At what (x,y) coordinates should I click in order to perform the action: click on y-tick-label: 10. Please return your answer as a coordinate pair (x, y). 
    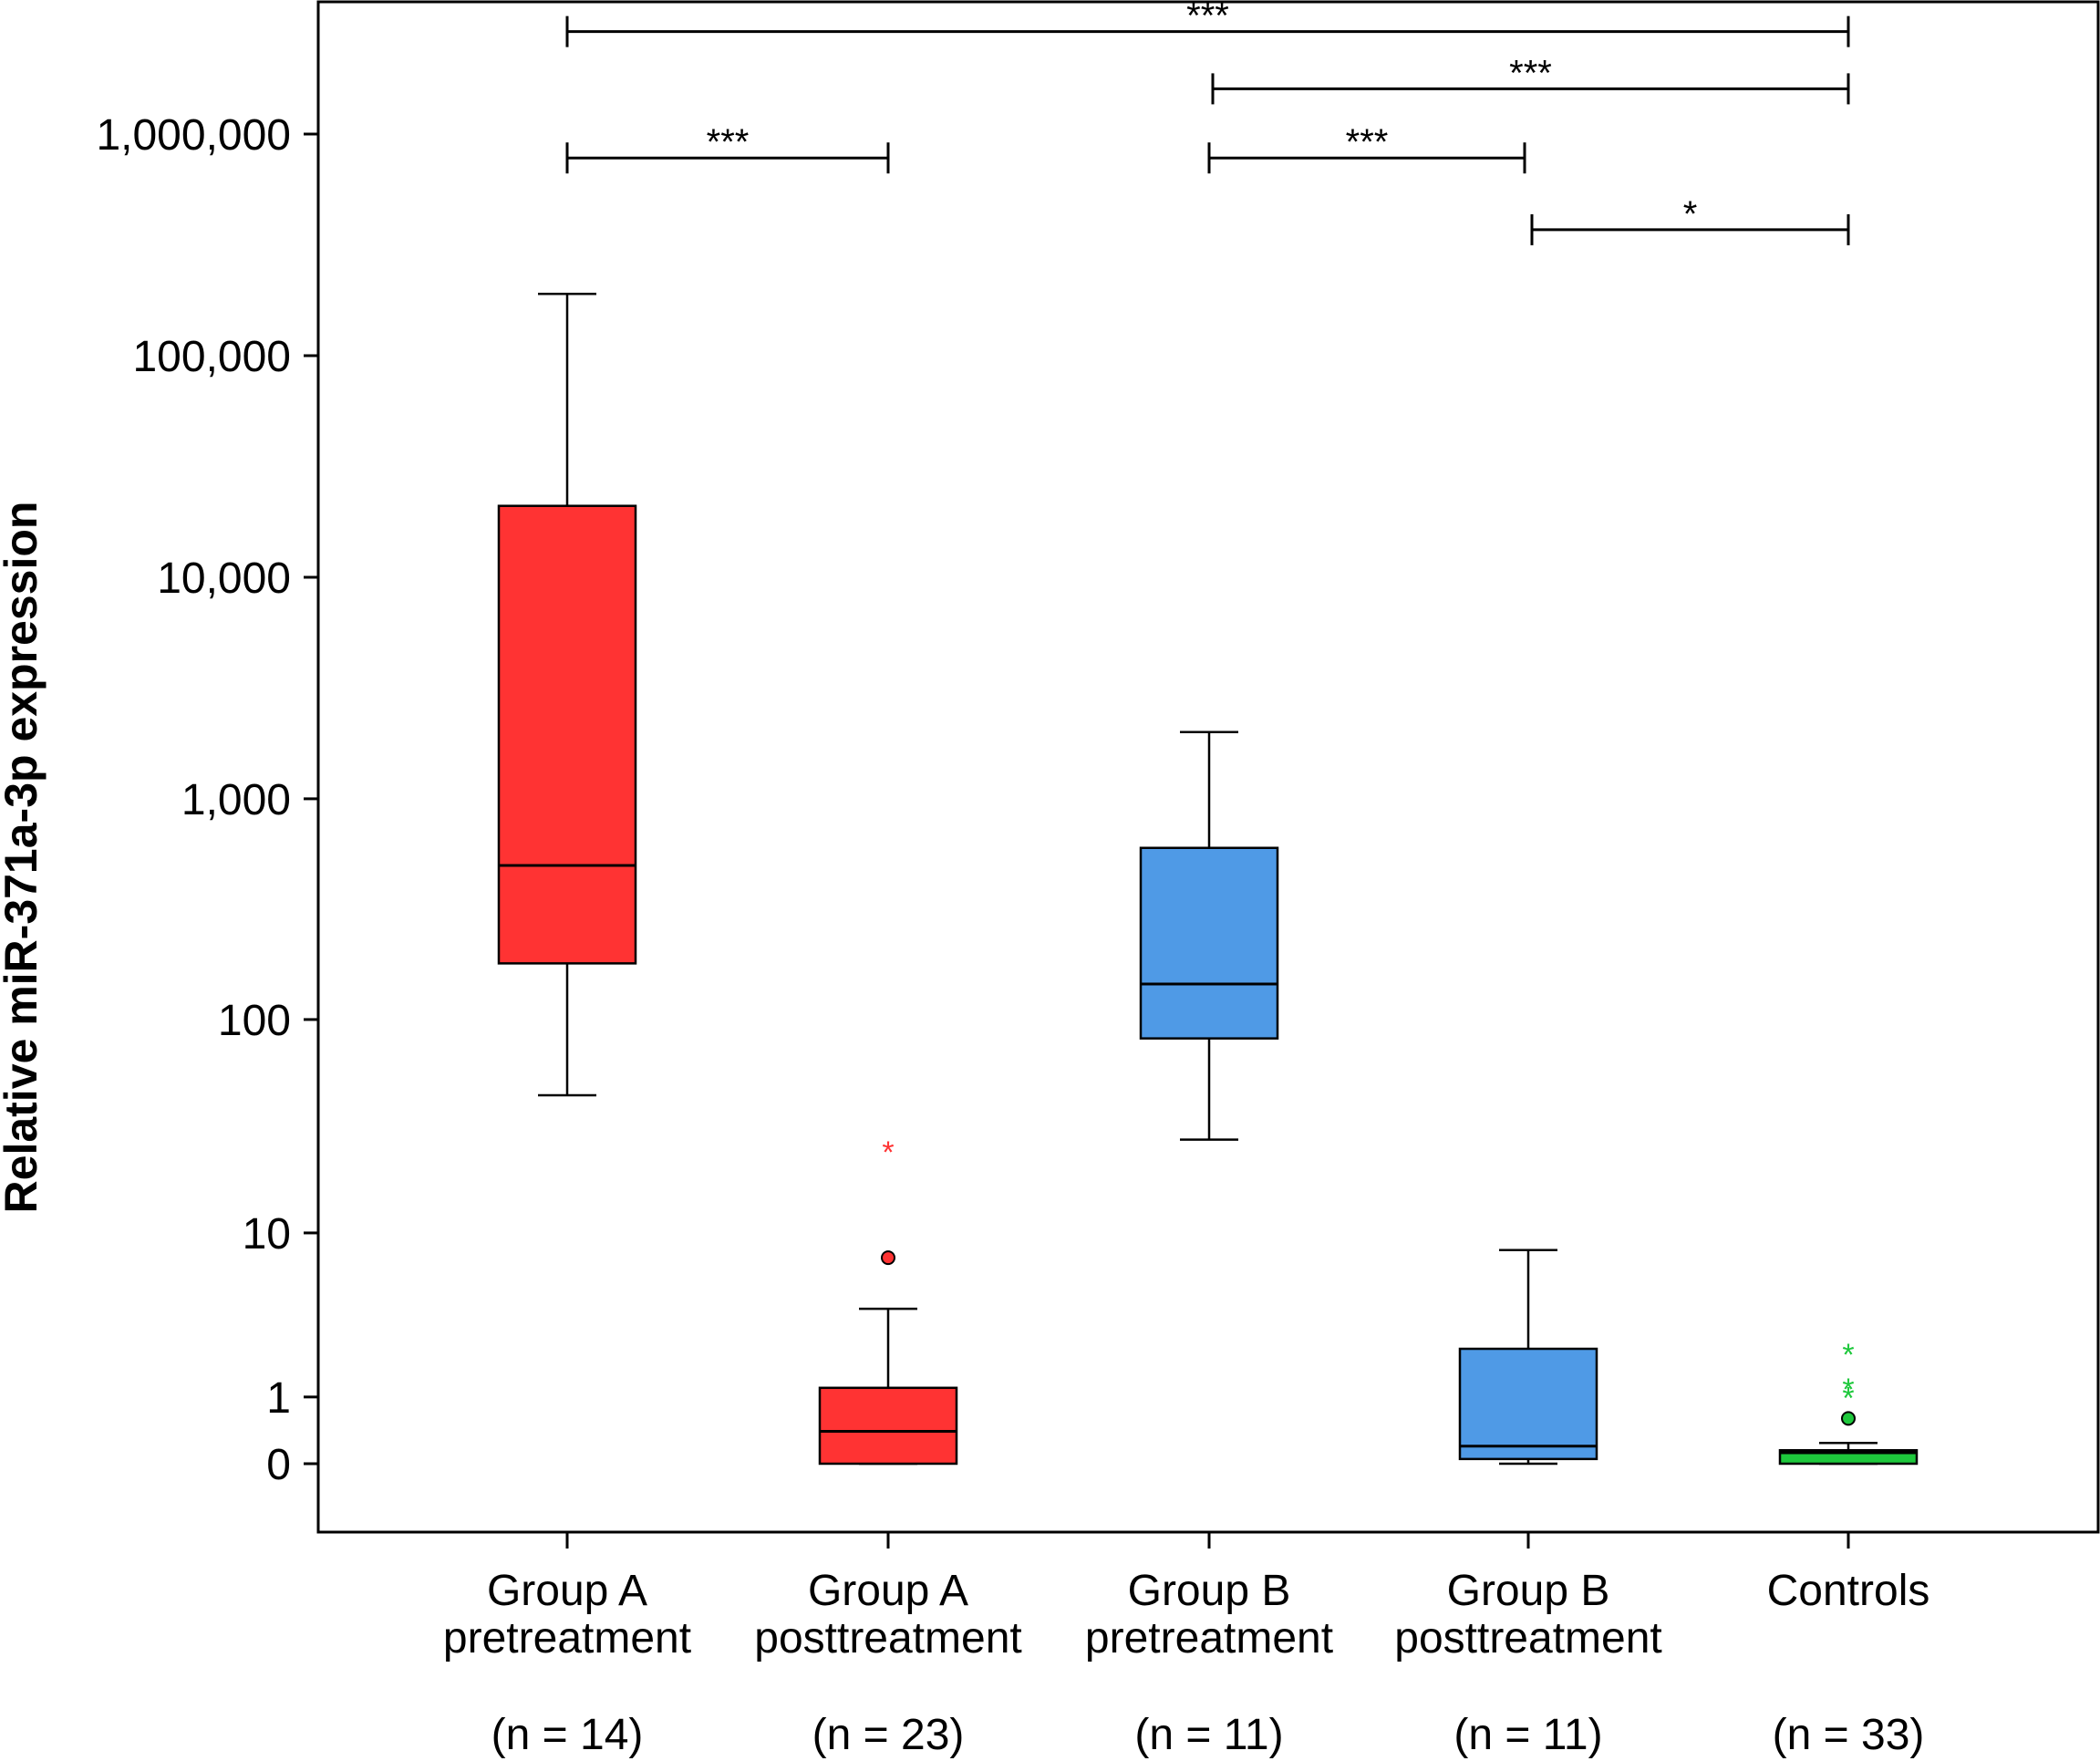
    Looking at the image, I should click on (267, 1235).